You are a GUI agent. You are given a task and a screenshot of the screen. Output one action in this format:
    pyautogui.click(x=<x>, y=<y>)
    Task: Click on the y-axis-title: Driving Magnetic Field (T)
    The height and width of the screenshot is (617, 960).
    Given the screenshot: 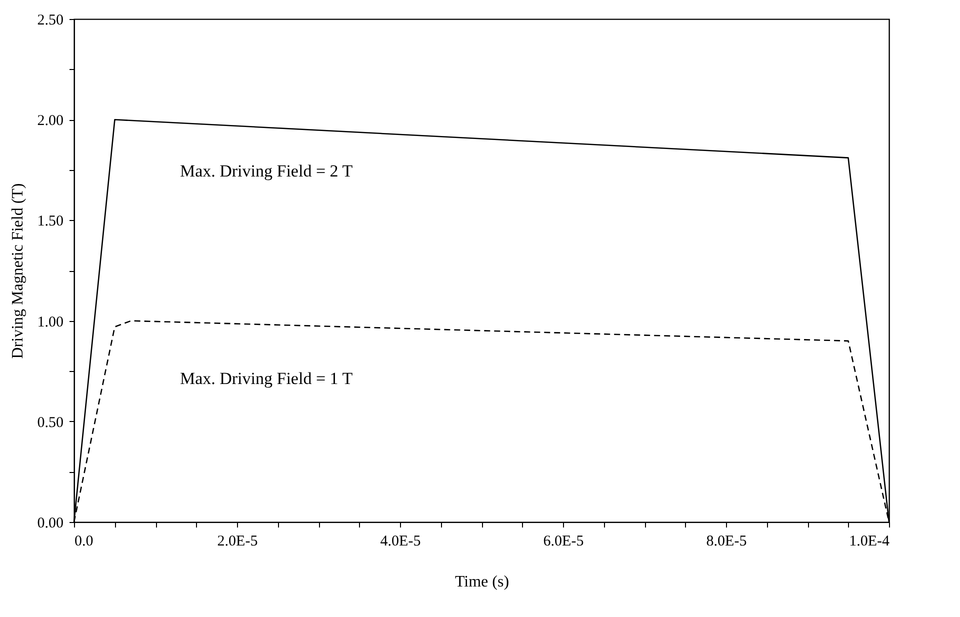 What is the action you would take?
    pyautogui.click(x=17, y=271)
    